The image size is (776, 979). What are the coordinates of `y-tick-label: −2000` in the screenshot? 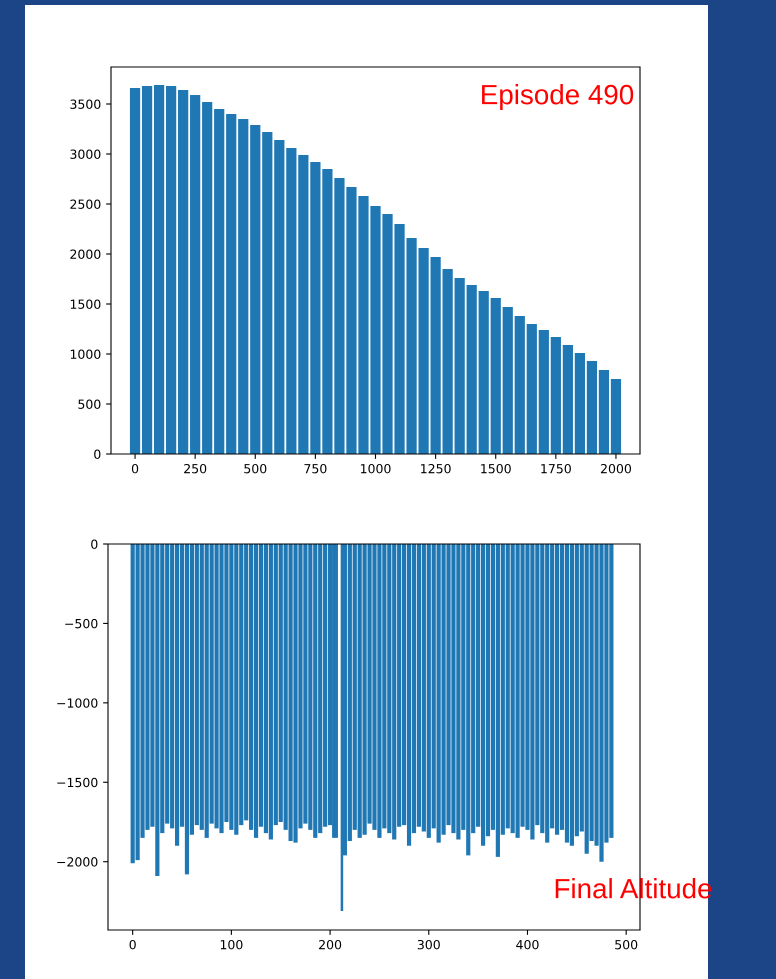 It's located at (77, 862).